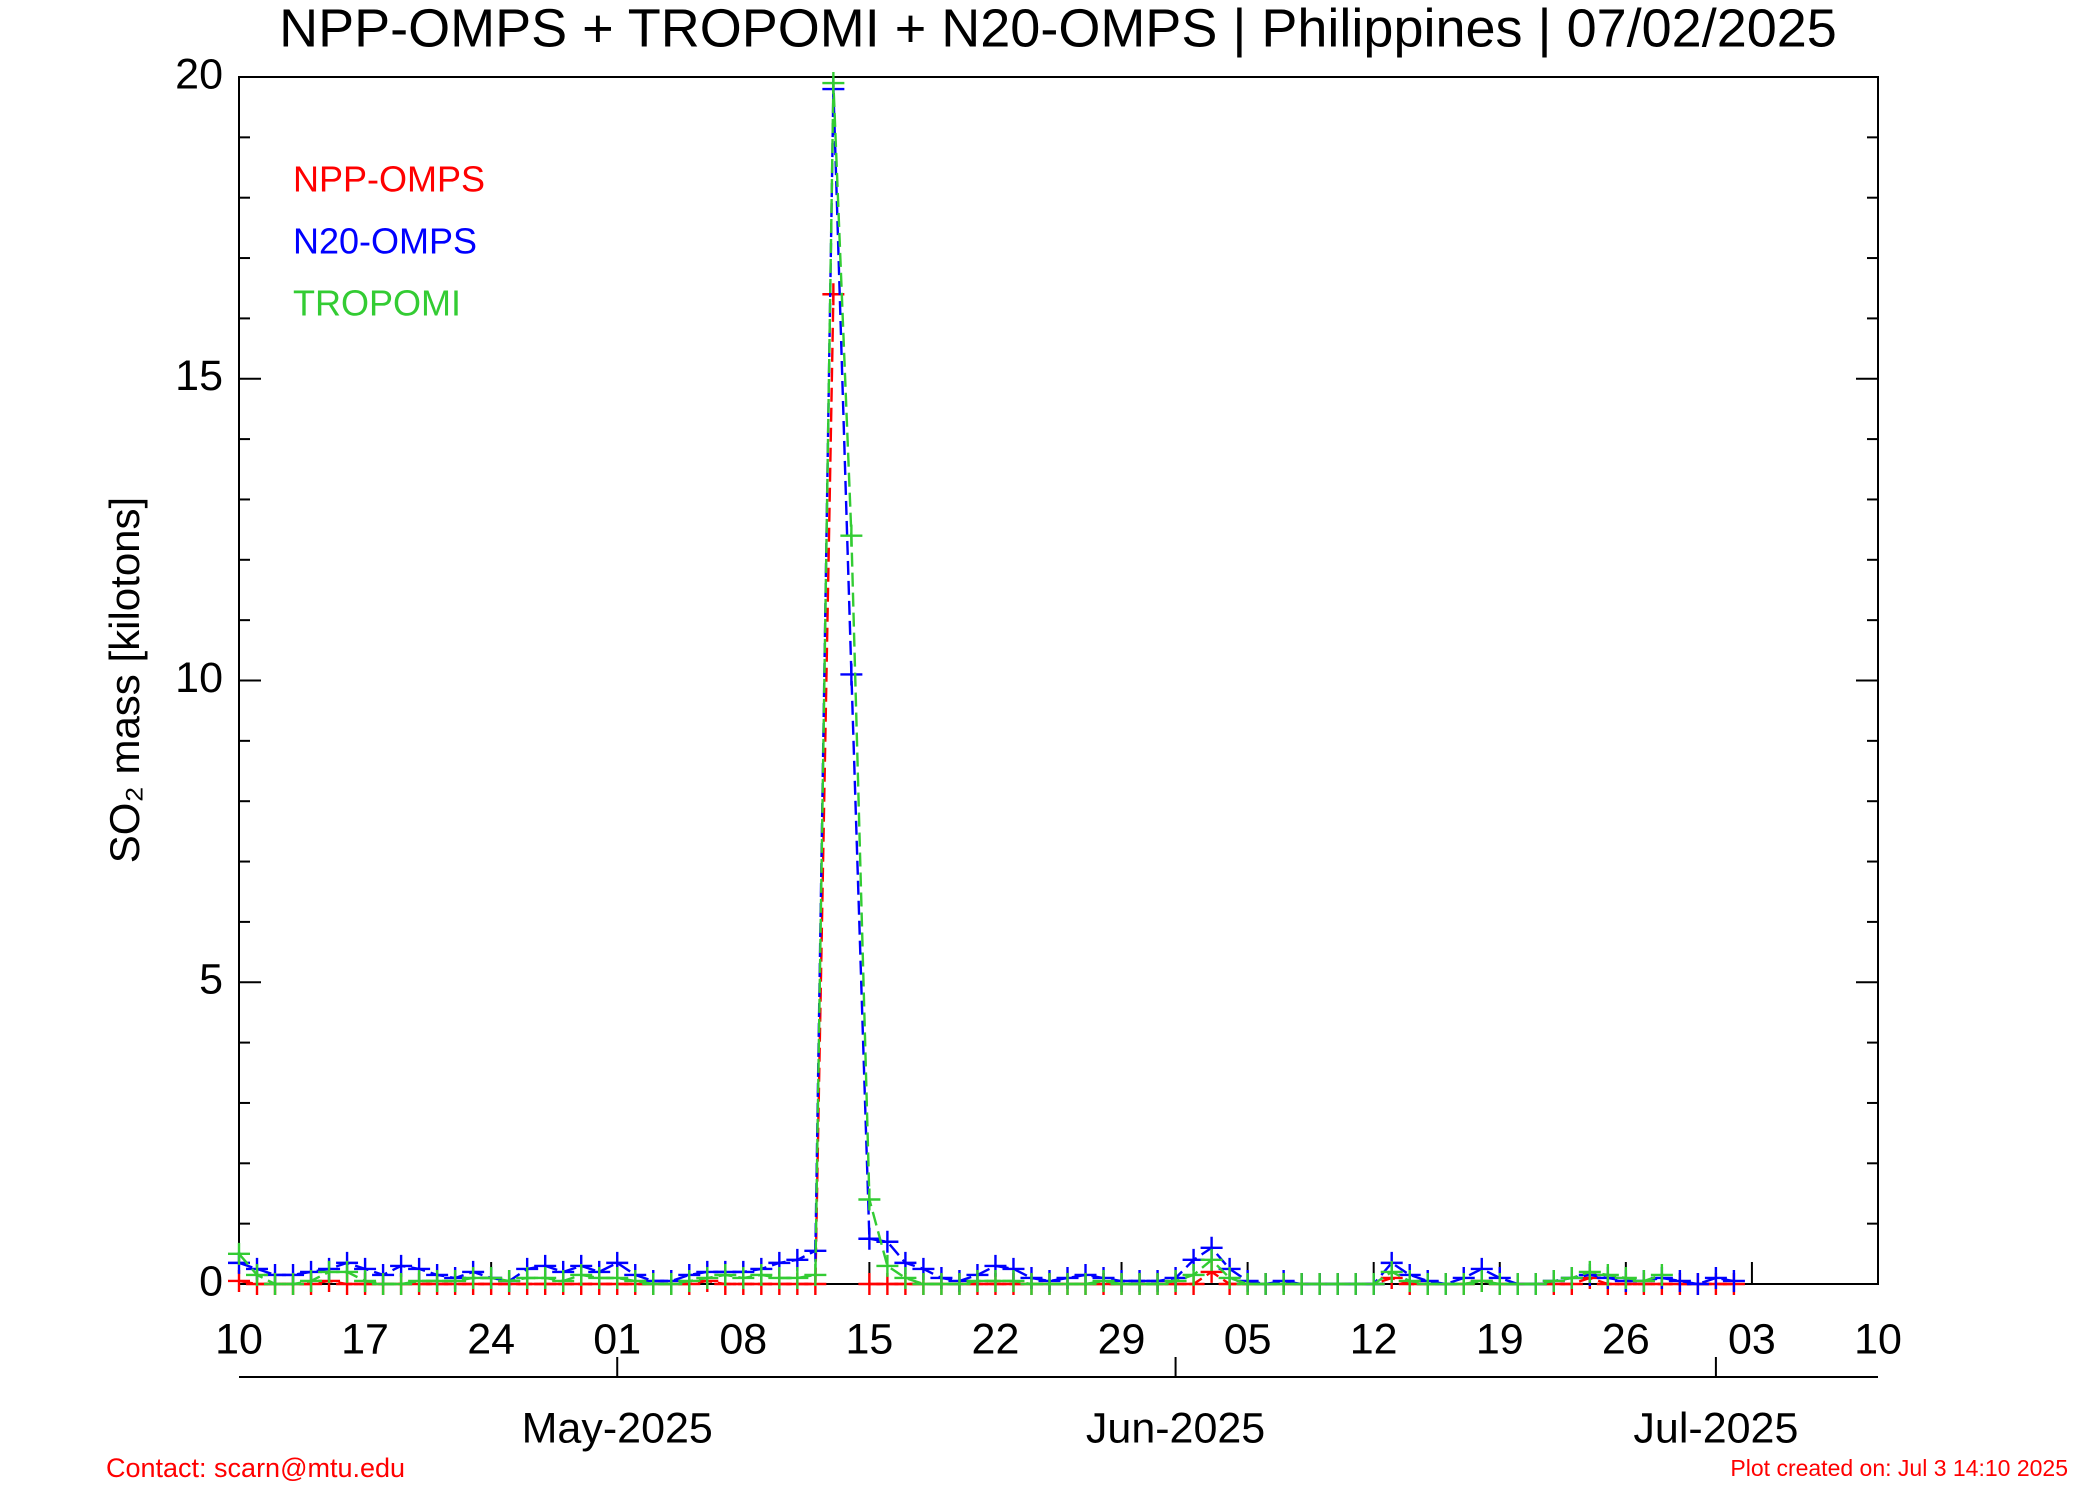 This screenshot has height=1500, width=2100. What do you see at coordinates (1899, 1468) in the screenshot?
I see `footer-timestamp: Plot created on: Jul 3 14:10 2025` at bounding box center [1899, 1468].